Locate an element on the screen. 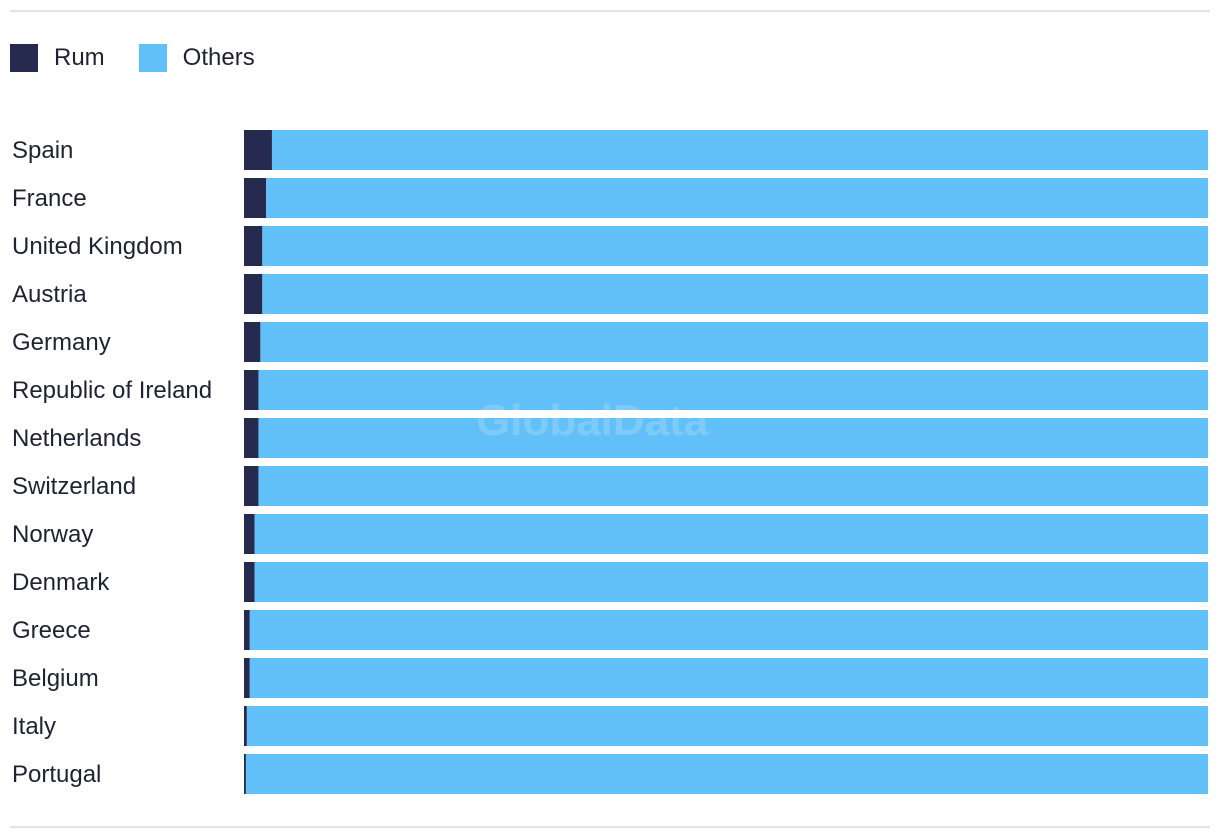 This screenshot has width=1220, height=840. bar-rum-republic-of-ireland is located at coordinates (251, 390).